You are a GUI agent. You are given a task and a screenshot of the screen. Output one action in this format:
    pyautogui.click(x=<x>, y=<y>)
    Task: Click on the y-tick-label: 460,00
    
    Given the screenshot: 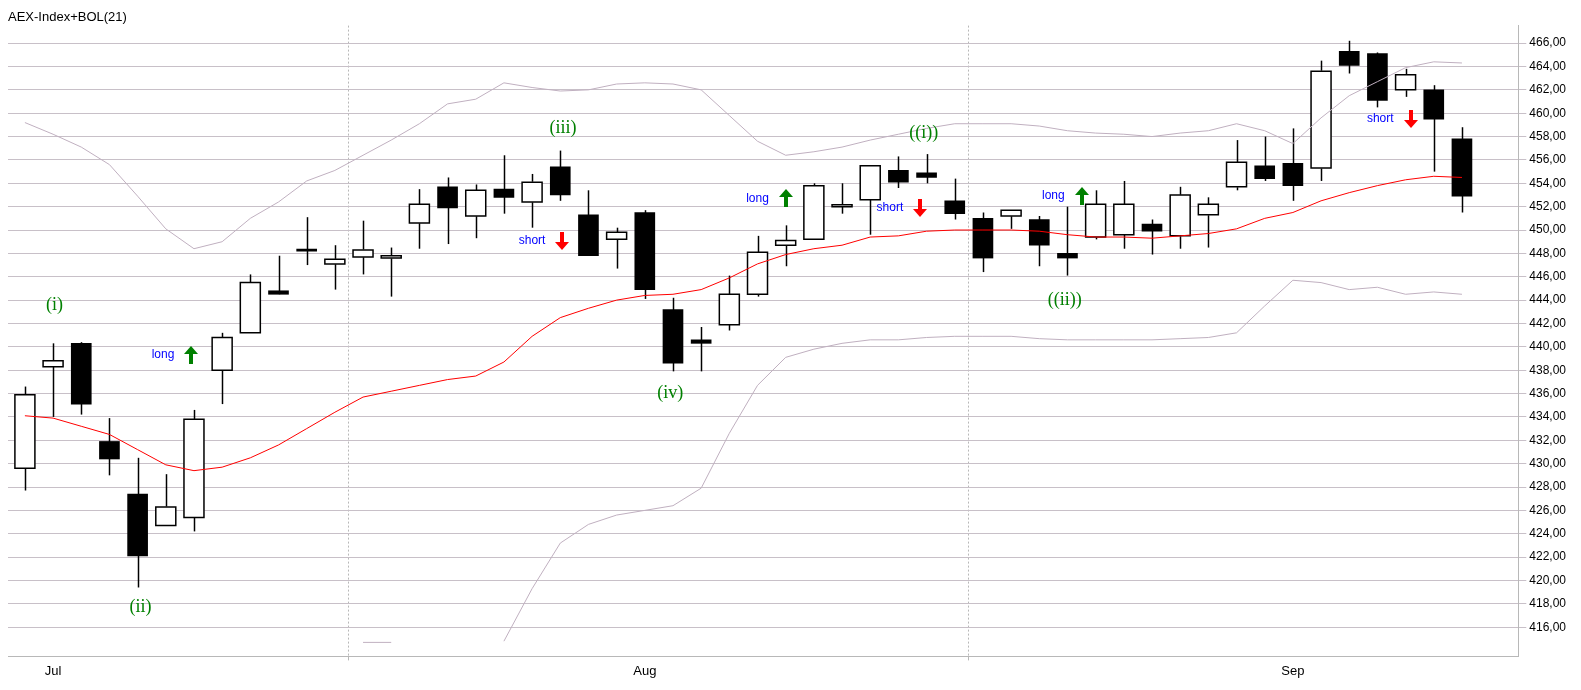 What is the action you would take?
    pyautogui.click(x=1548, y=112)
    